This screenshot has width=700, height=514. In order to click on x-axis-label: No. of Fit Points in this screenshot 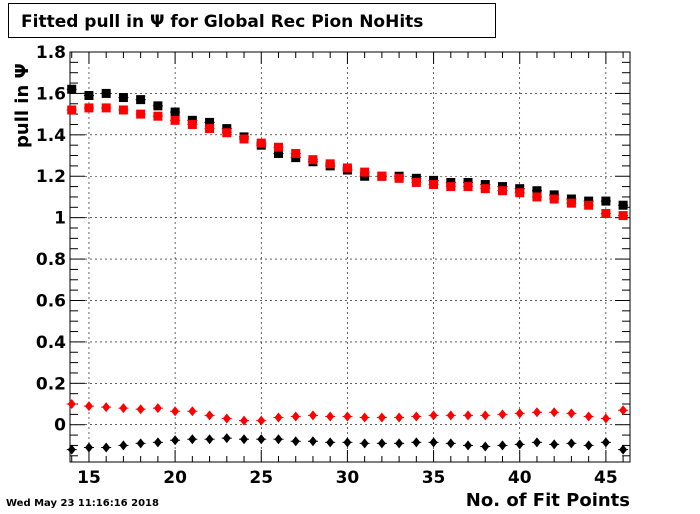, I will do `click(547, 500)`.